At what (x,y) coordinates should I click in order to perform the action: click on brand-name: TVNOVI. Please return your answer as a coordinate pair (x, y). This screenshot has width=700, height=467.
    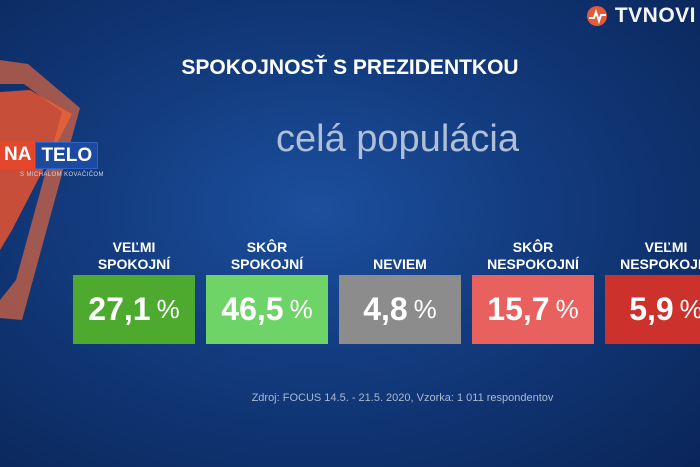
    Looking at the image, I should click on (655, 15).